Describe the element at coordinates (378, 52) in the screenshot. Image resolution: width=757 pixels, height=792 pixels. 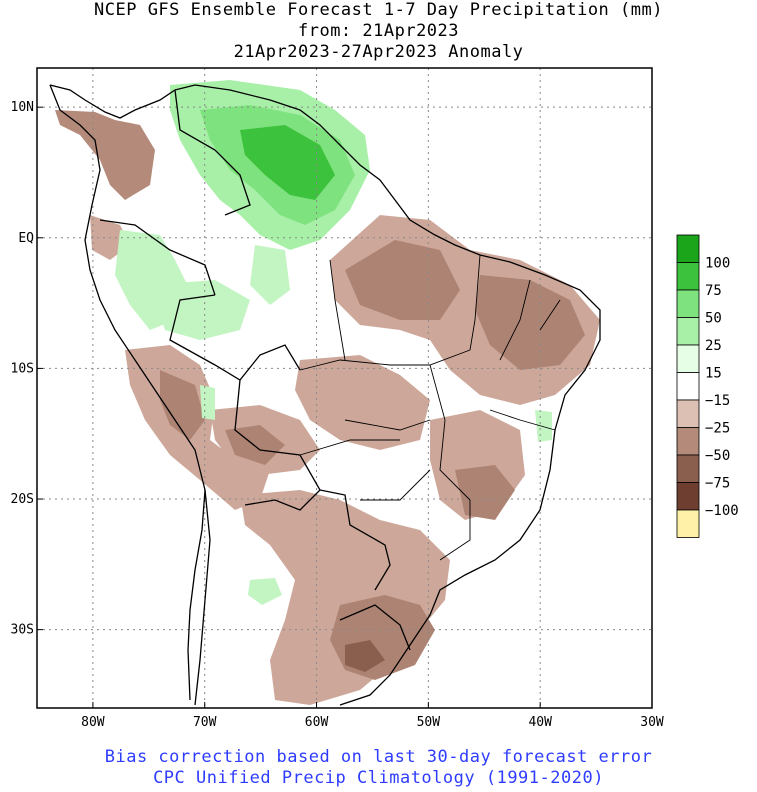
I see `forecast-period: 21Apr2023-27Apr2023 Anomaly` at that location.